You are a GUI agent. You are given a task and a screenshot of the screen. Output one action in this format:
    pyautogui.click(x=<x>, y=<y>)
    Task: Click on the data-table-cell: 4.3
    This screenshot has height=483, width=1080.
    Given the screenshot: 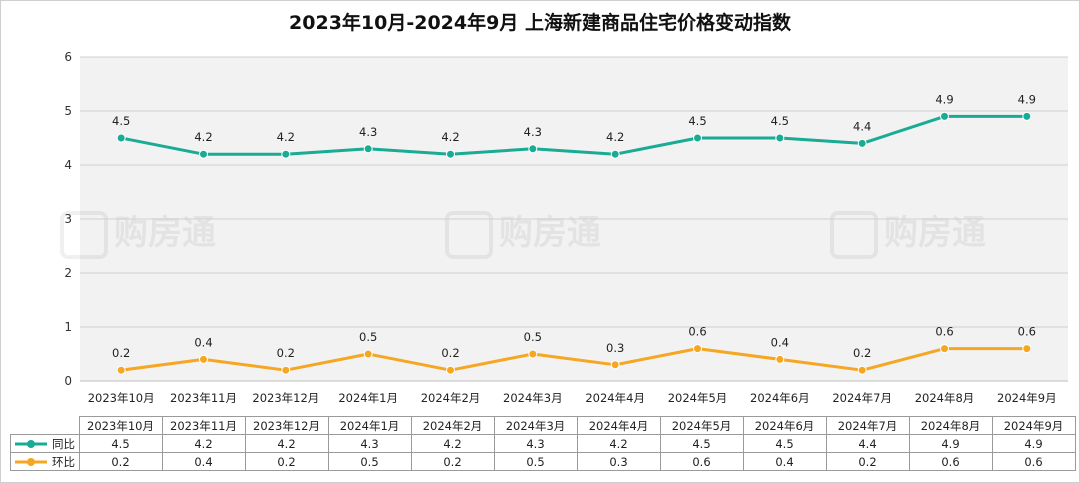 What is the action you would take?
    pyautogui.click(x=535, y=443)
    